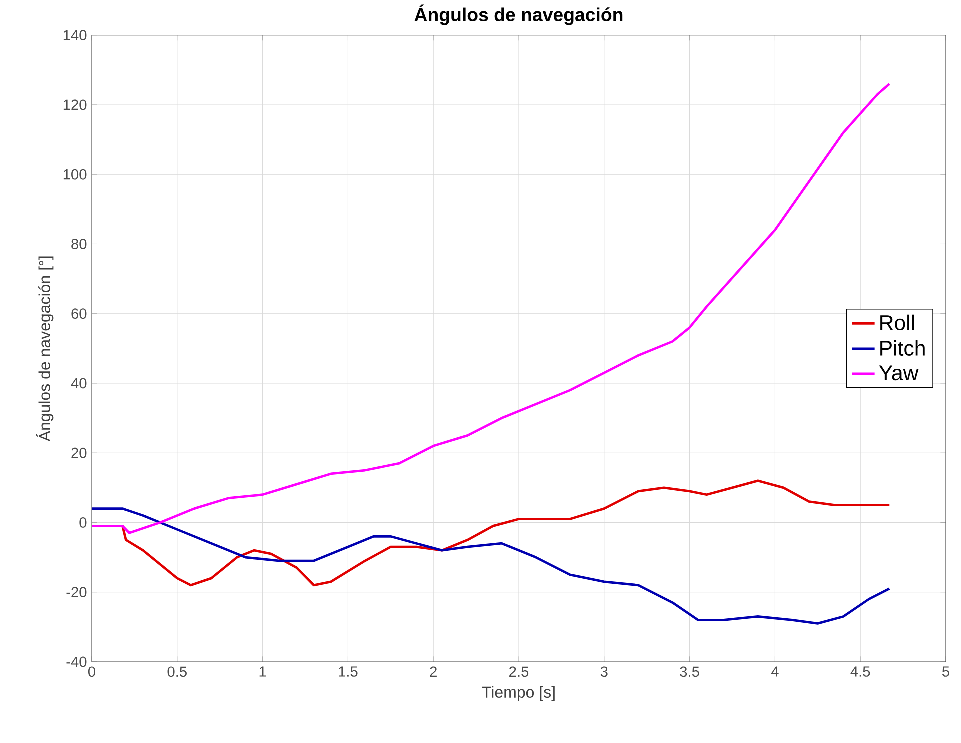 The height and width of the screenshot is (743, 961). Describe the element at coordinates (519, 672) in the screenshot. I see `x-tick-label: 2.5` at that location.